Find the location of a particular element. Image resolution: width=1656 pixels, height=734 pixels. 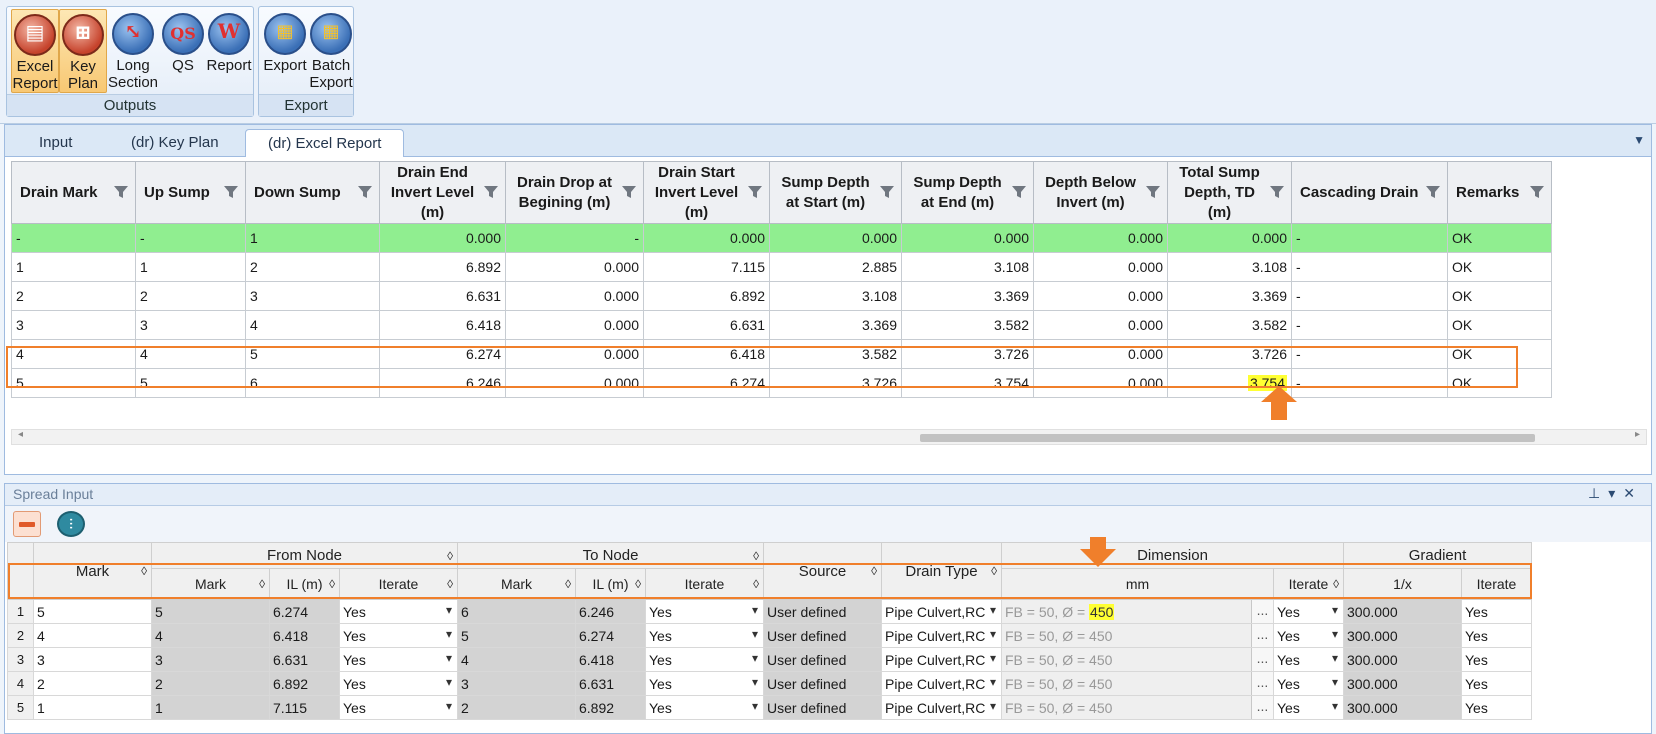

table-cell: 2.885 is located at coordinates (835, 267).